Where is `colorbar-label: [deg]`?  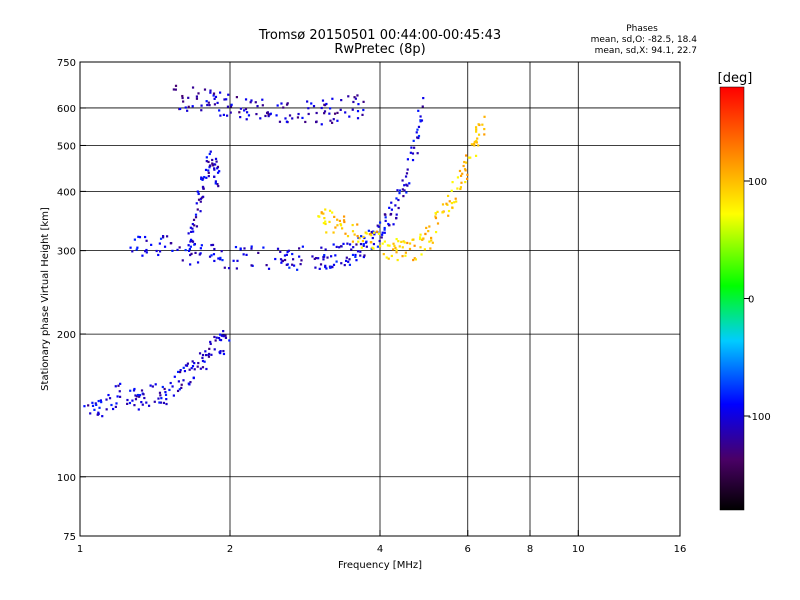 colorbar-label: [deg] is located at coordinates (735, 78).